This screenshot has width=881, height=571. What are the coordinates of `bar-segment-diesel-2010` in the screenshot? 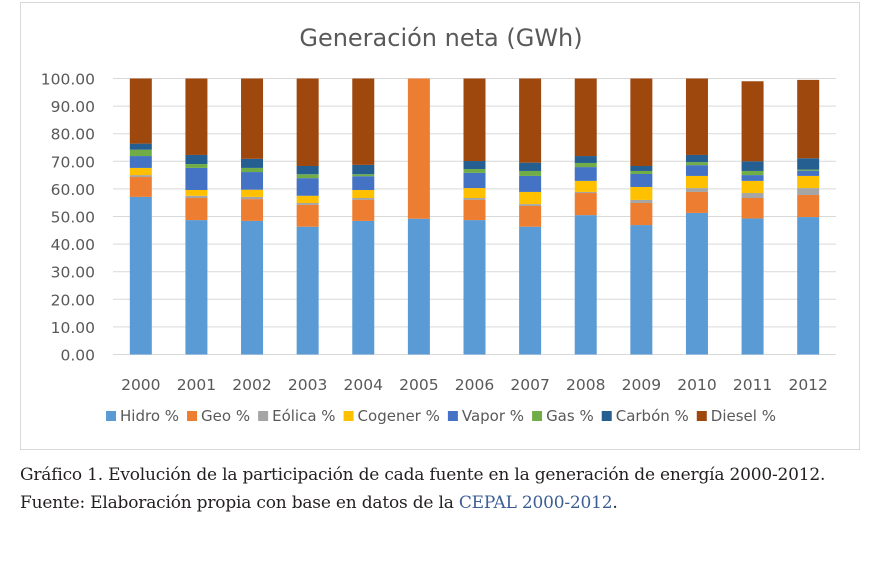 It's located at (696, 116).